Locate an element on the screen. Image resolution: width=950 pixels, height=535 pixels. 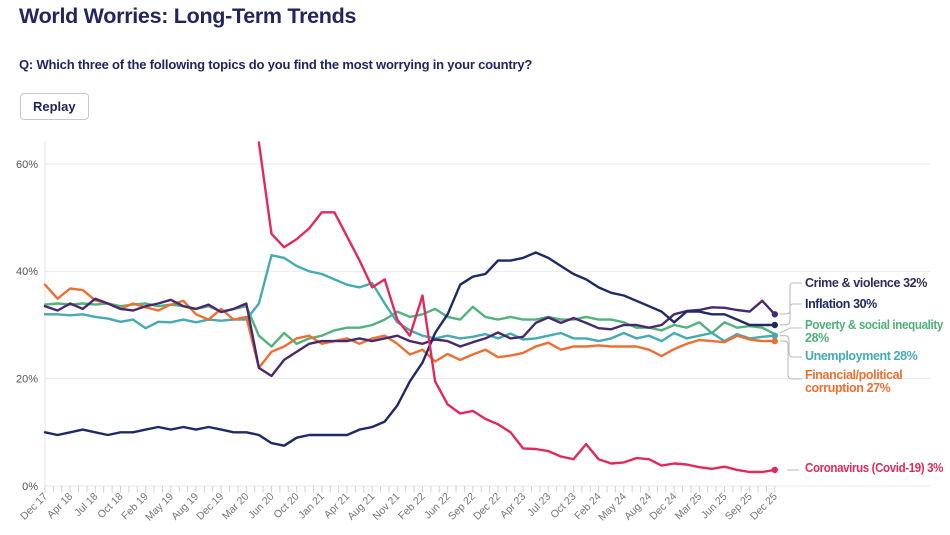
series-end-label: 28% is located at coordinates (817, 338).